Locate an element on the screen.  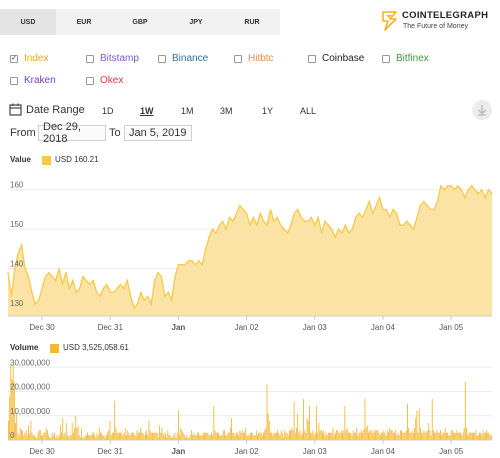
volume-legend-text: USD 3,525,058.61 is located at coordinates (96, 347).